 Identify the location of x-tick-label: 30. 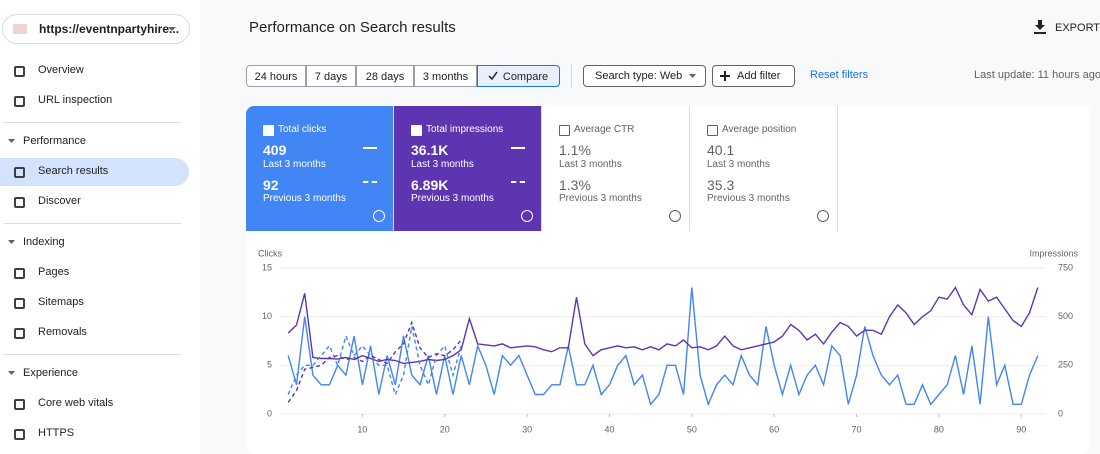
(527, 429).